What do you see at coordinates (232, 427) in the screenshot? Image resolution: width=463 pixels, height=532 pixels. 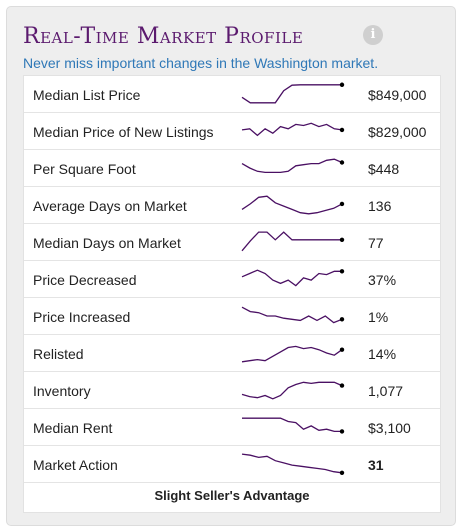 I see `metric-row: Median Rent $3,100` at bounding box center [232, 427].